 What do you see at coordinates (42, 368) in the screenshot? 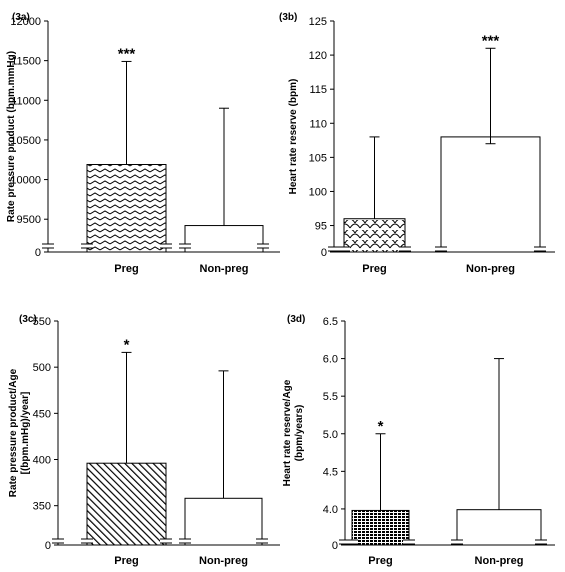
I see `y-tick-label: 500` at bounding box center [42, 368].